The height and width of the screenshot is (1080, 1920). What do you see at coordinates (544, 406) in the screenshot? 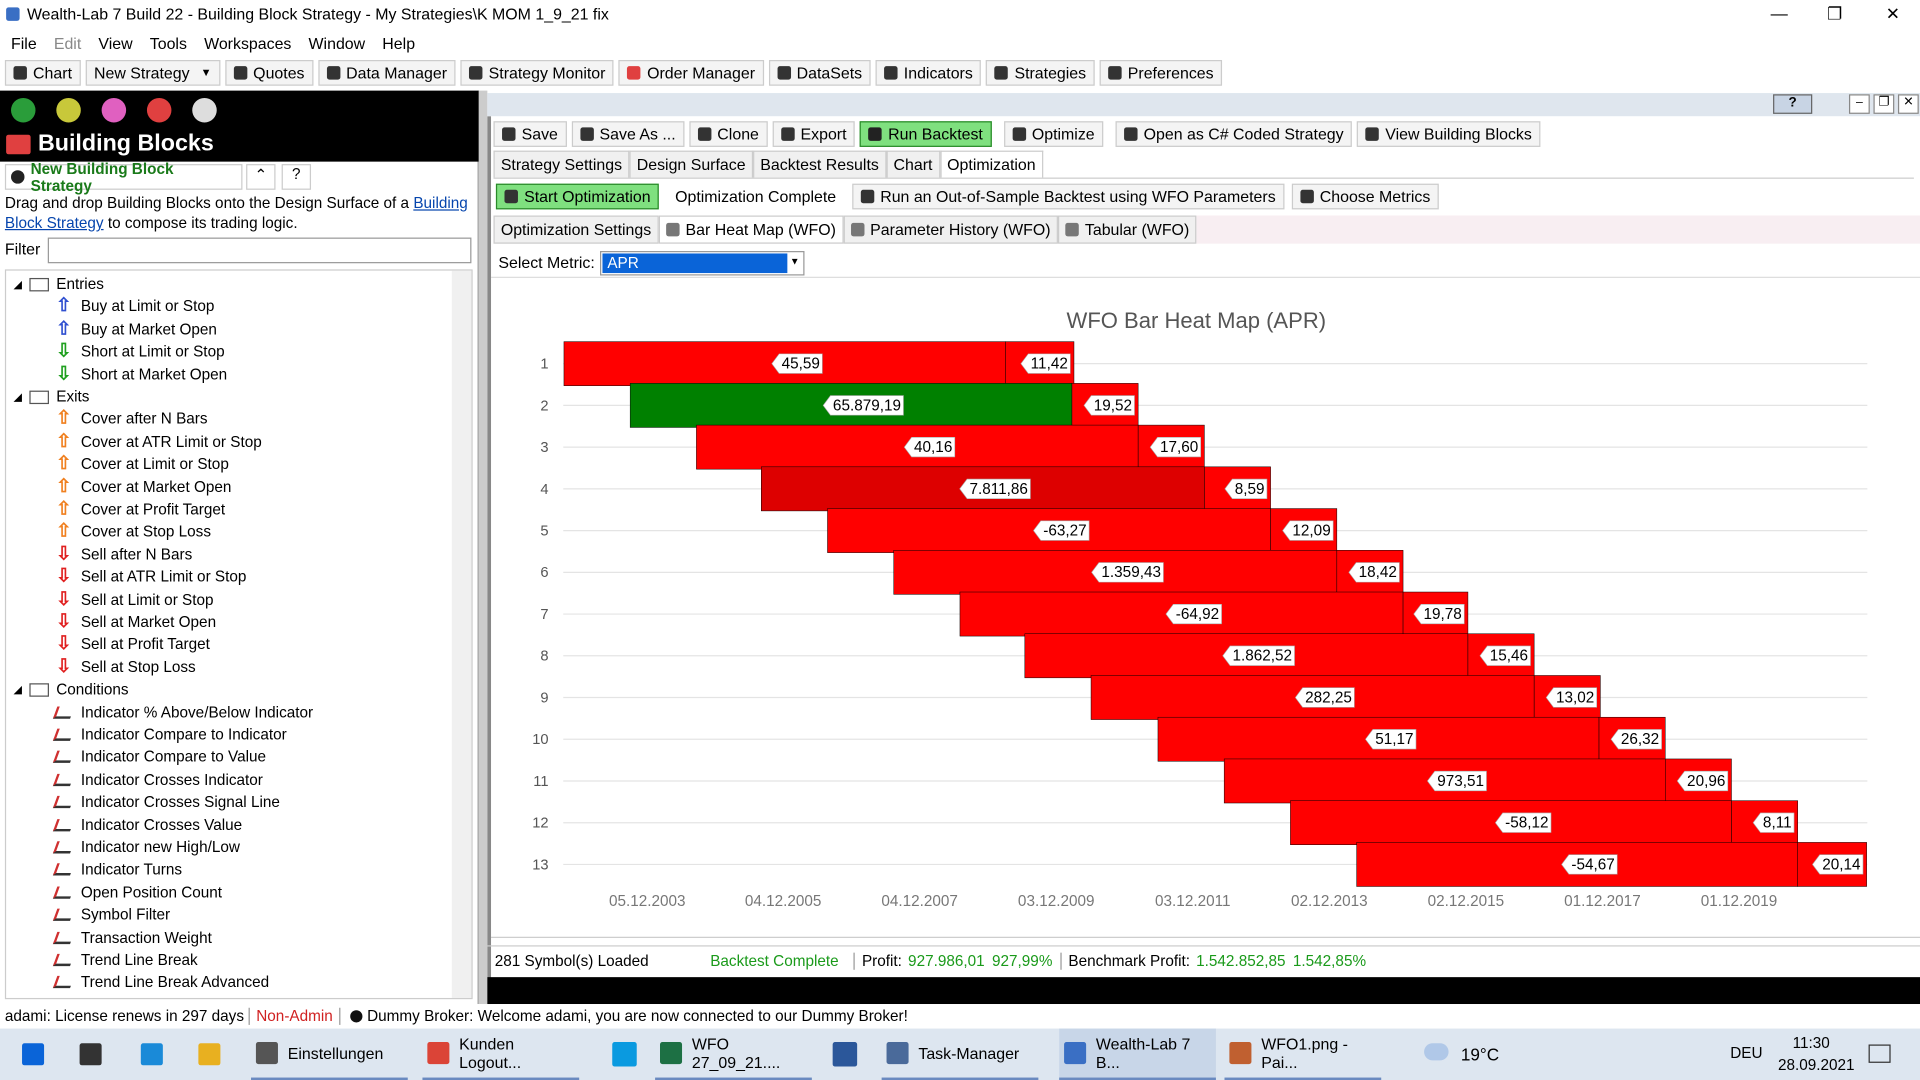
I see `y-tick-label: 2` at bounding box center [544, 406].